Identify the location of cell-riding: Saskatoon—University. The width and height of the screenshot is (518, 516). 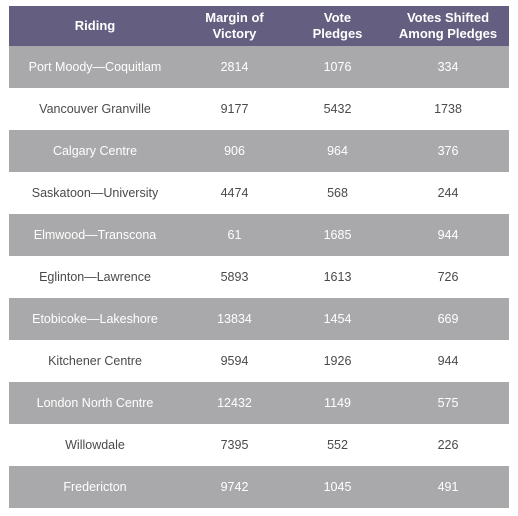
(95, 193).